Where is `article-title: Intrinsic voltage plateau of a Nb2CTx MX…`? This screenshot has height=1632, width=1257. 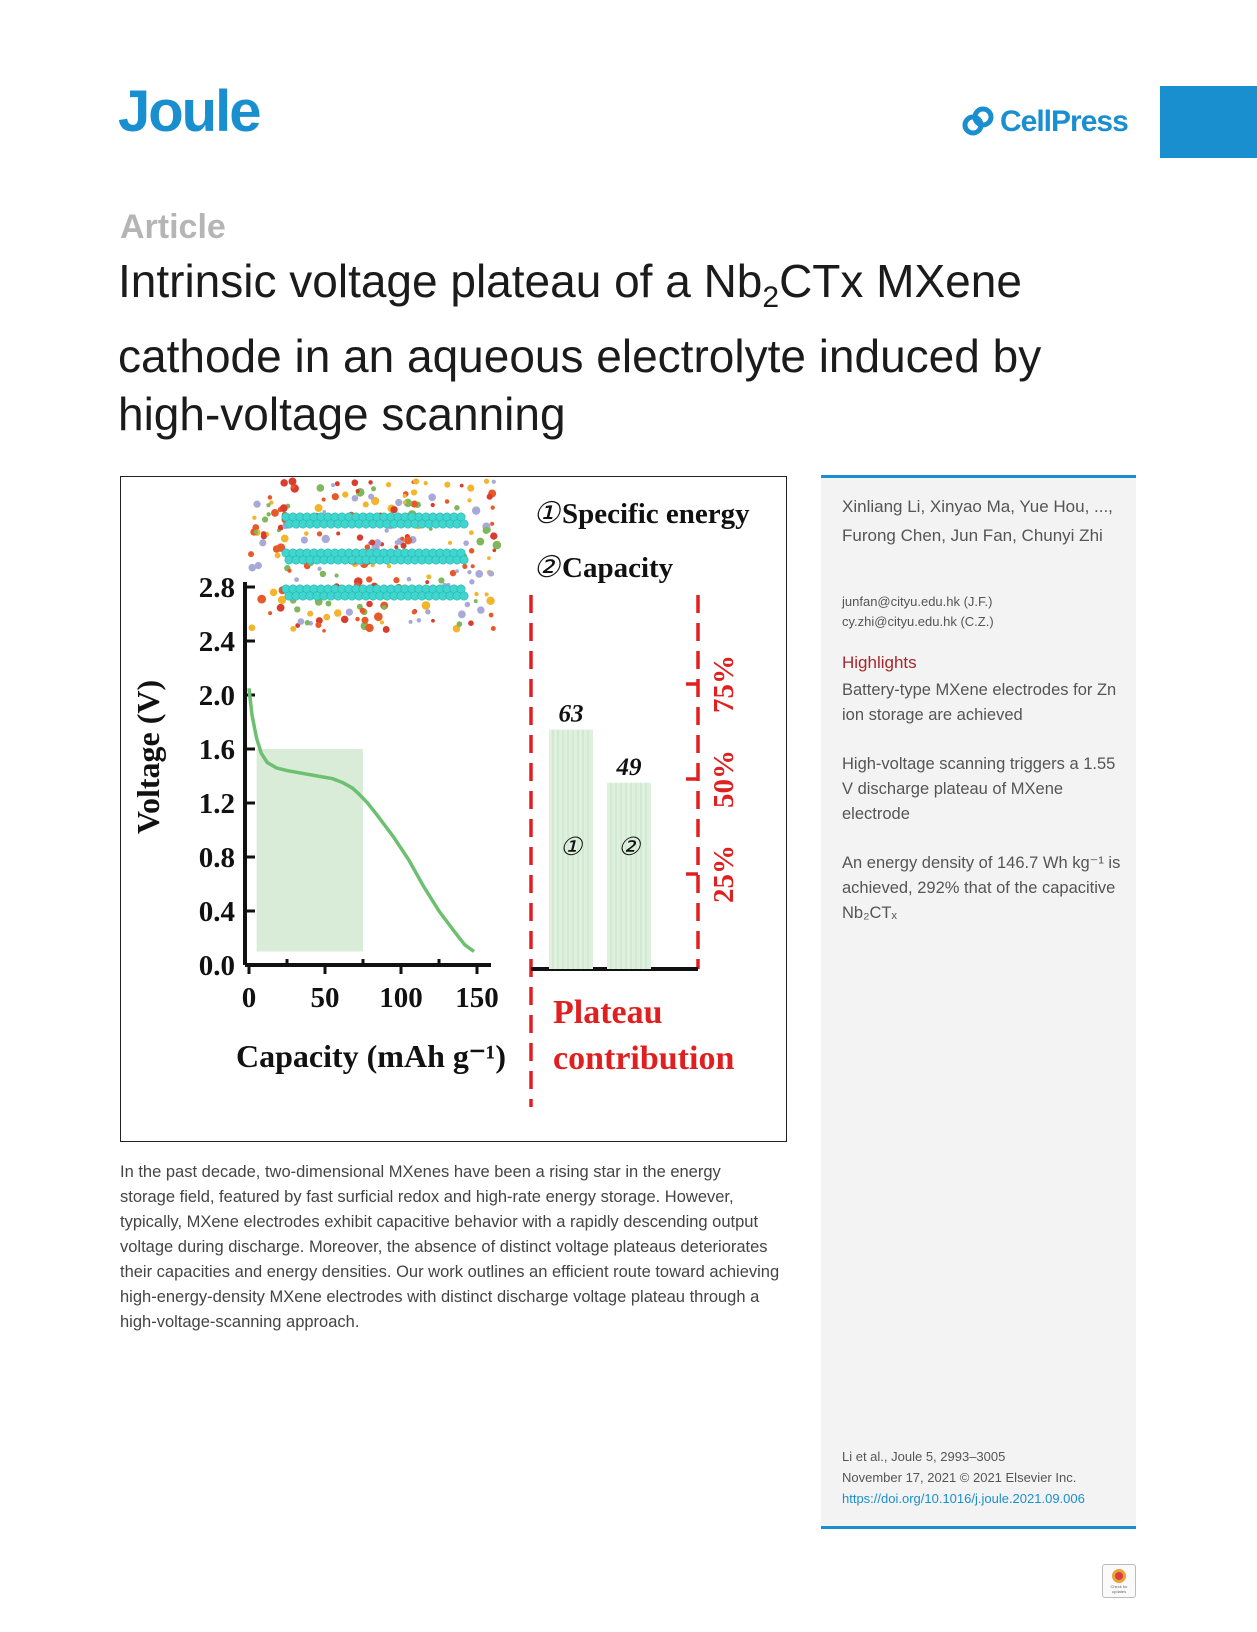
article-title: Intrinsic voltage plateau of a Nb2CTx MX… is located at coordinates (580, 348).